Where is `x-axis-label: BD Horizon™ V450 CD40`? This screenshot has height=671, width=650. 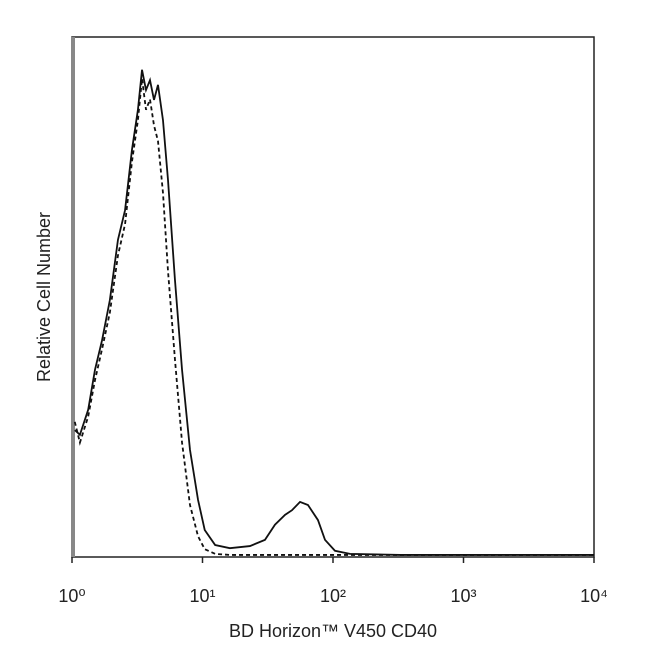 x-axis-label: BD Horizon™ V450 CD40 is located at coordinates (333, 631).